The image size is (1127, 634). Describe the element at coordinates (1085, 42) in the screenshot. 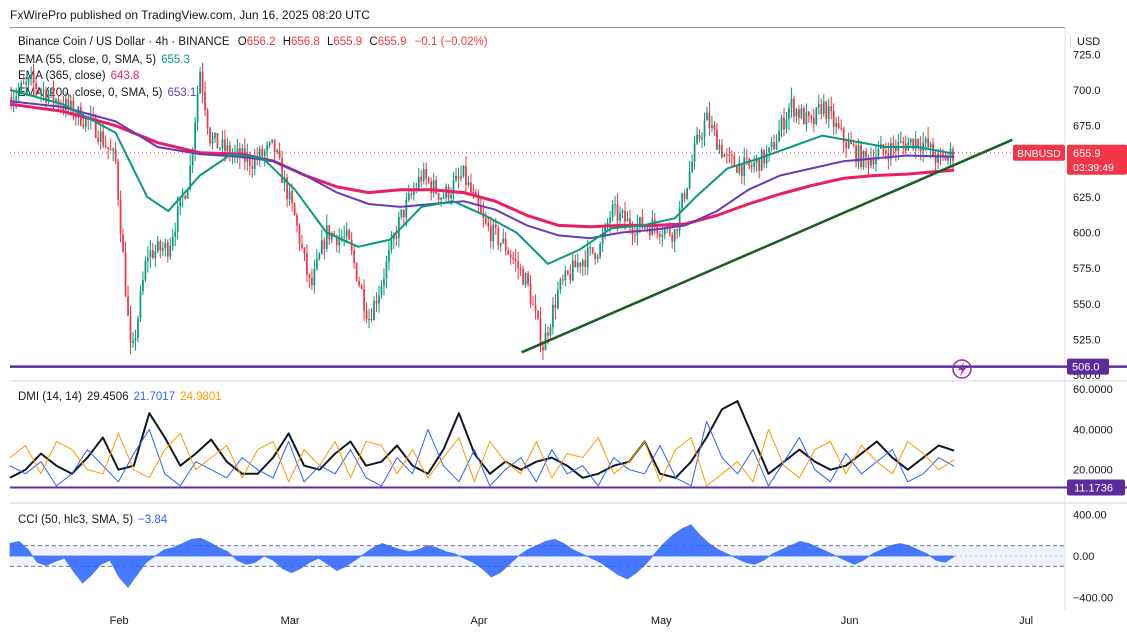

I see `currency-selector: USD` at that location.